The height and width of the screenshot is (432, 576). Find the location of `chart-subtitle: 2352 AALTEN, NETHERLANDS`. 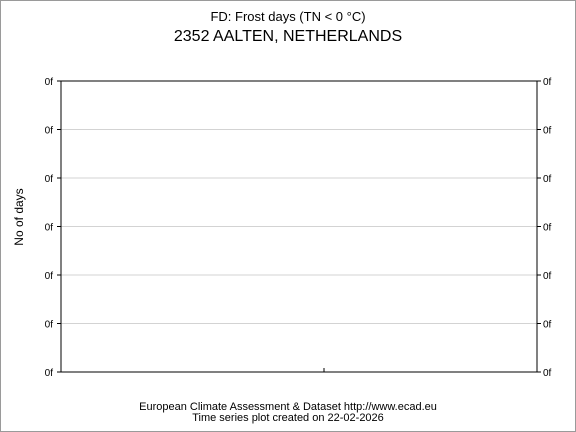

chart-subtitle: 2352 AALTEN, NETHERLANDS is located at coordinates (288, 36).